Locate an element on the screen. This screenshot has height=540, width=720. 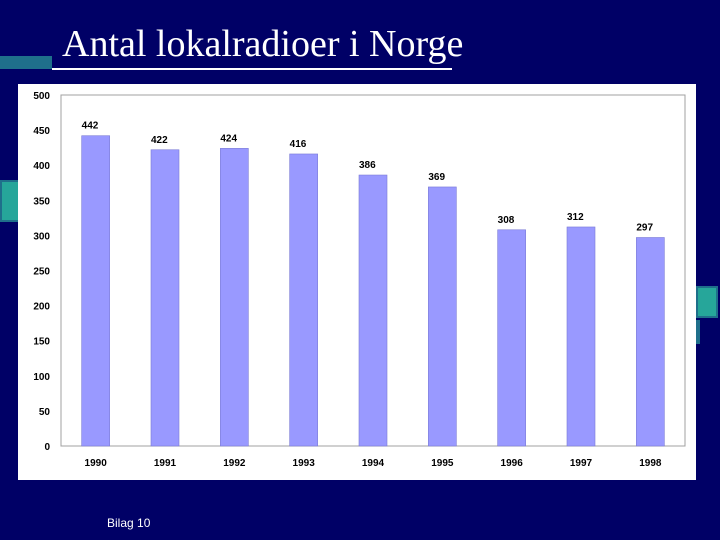
x-tick-label: 1994 is located at coordinates (373, 463).